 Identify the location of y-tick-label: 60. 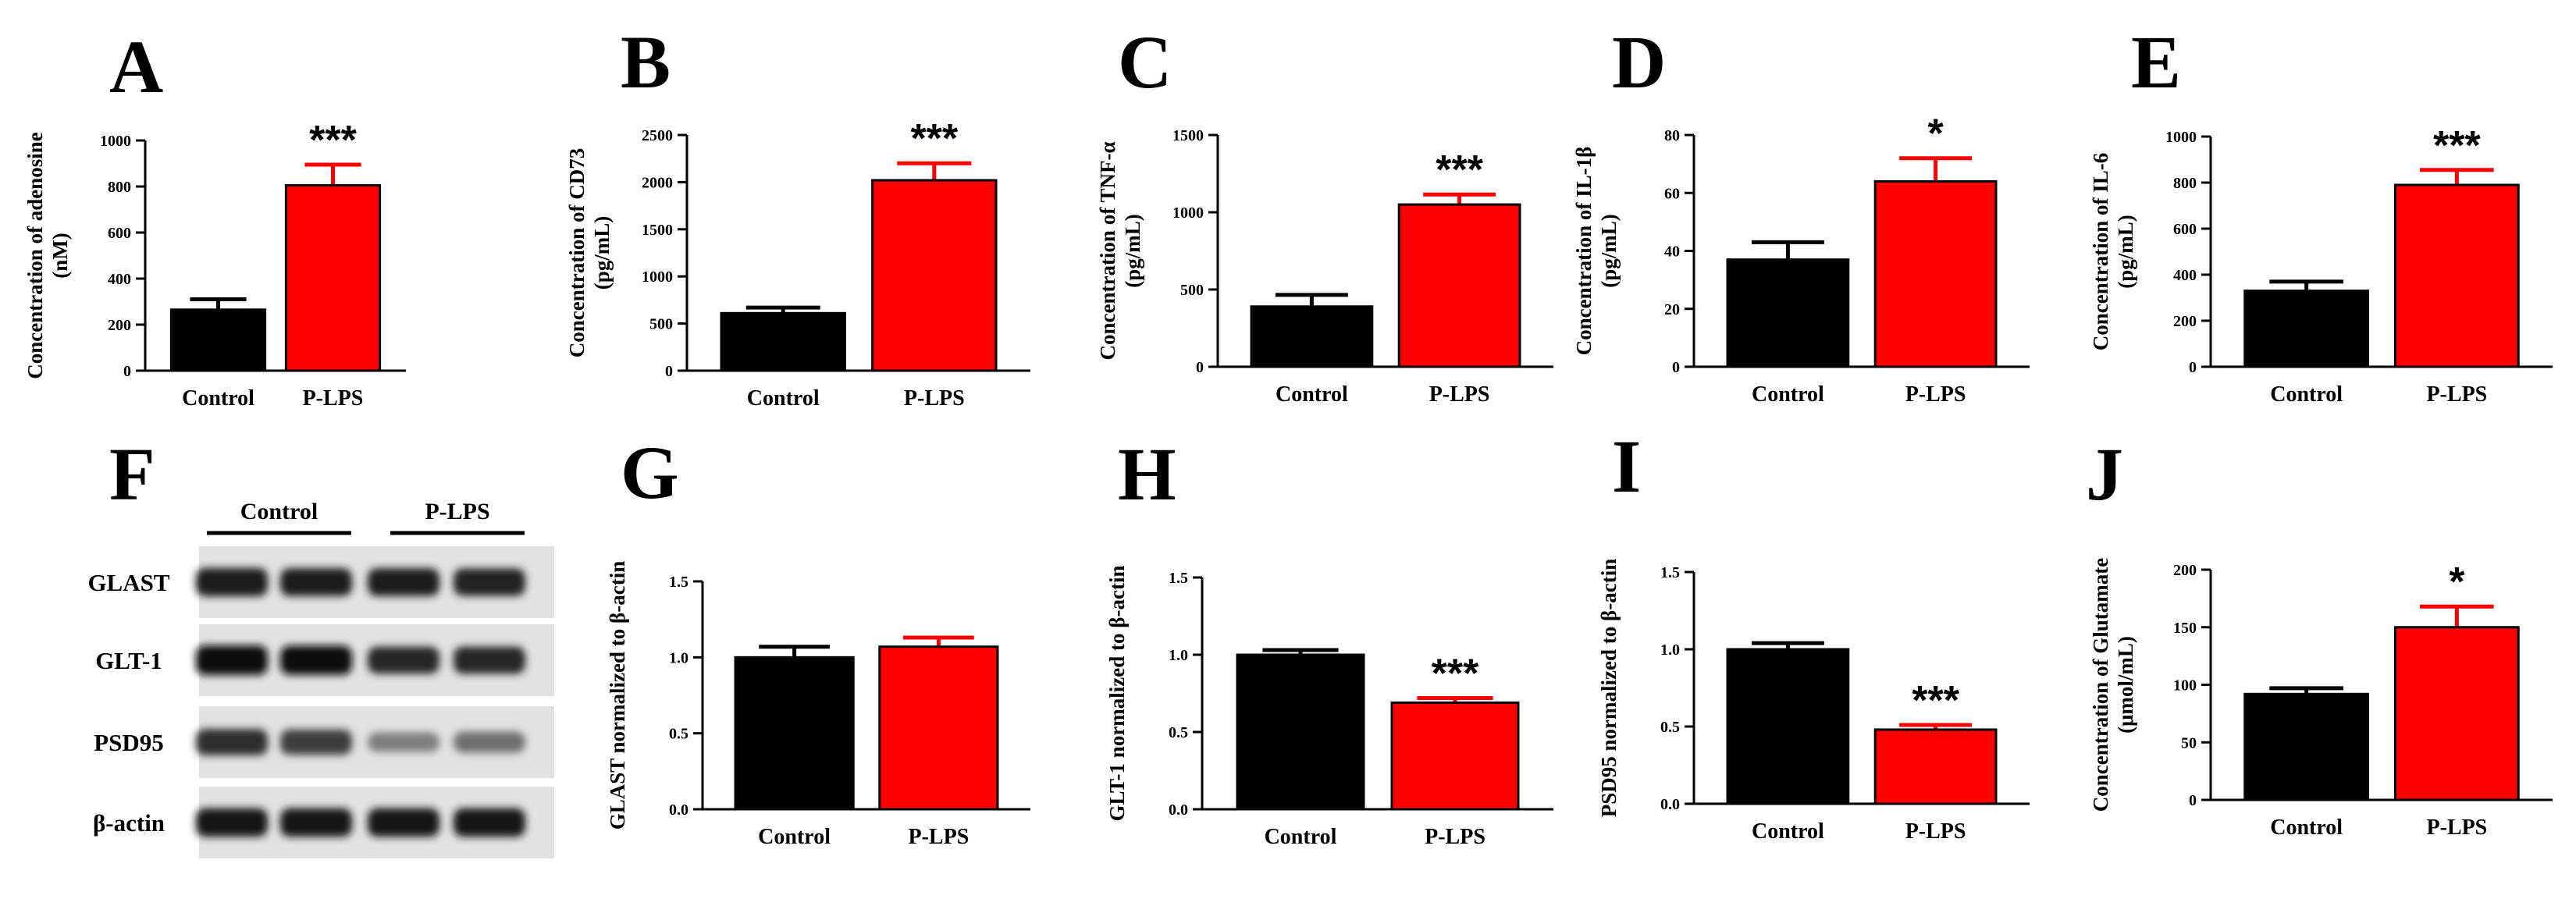
(1672, 193).